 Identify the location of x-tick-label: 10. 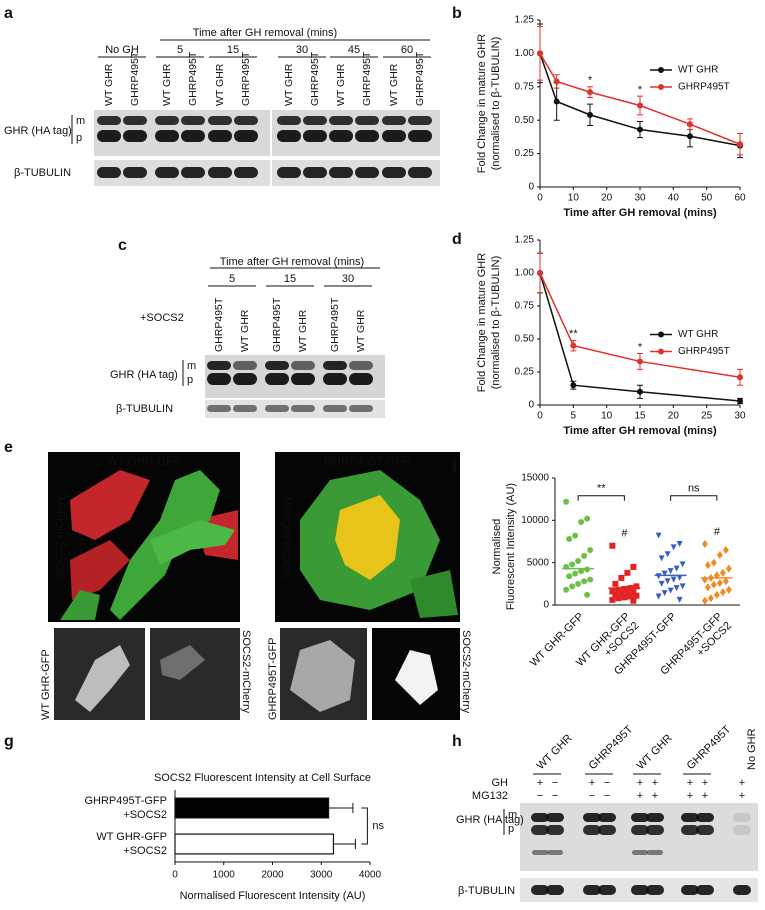
(574, 198).